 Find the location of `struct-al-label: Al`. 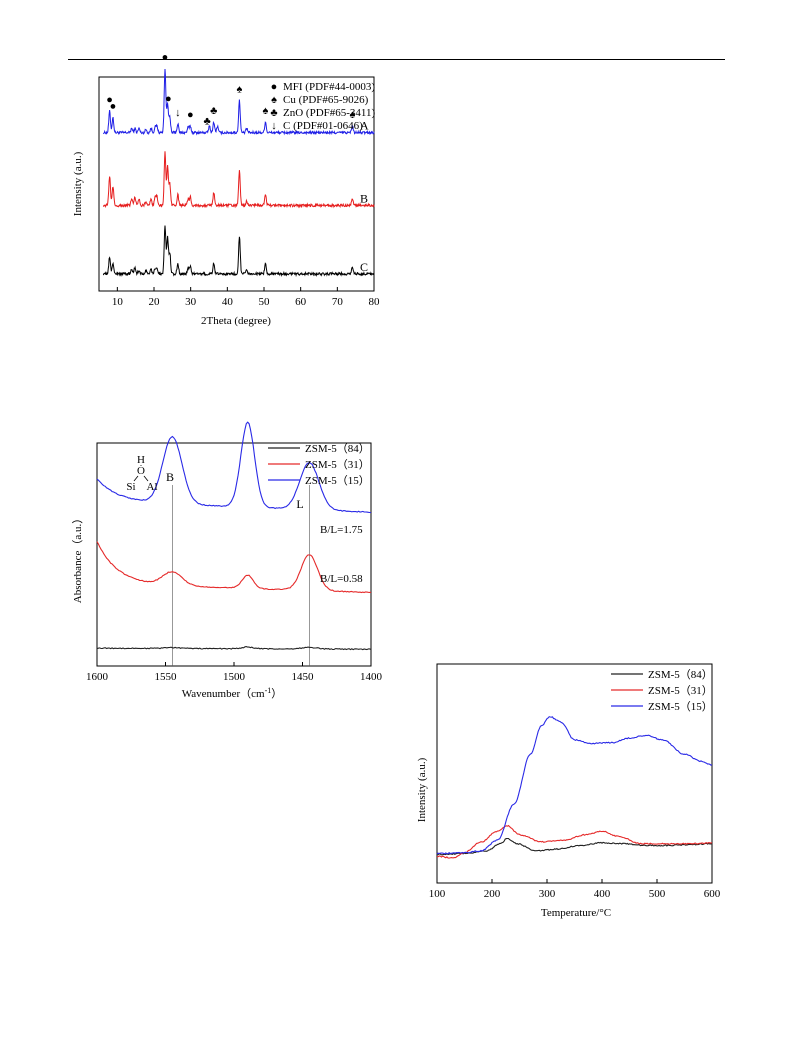

struct-al-label: Al is located at coordinates (152, 487).